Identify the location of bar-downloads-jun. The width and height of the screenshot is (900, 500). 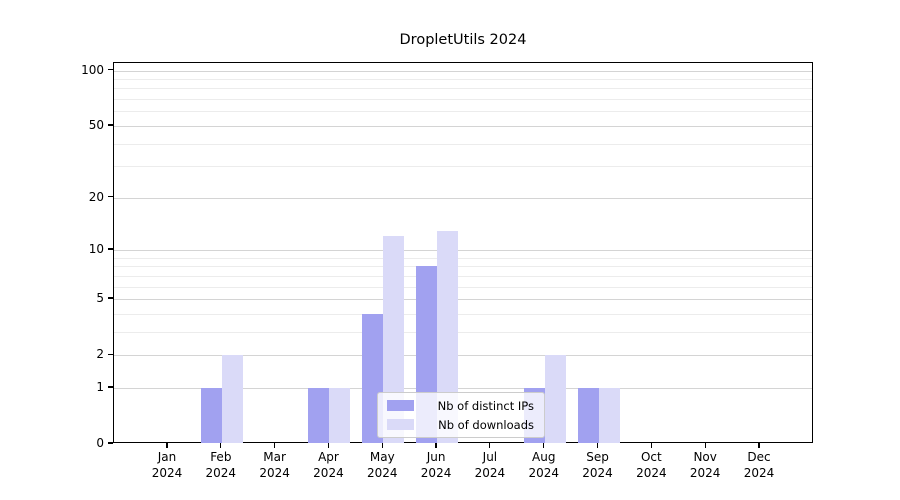
(448, 336).